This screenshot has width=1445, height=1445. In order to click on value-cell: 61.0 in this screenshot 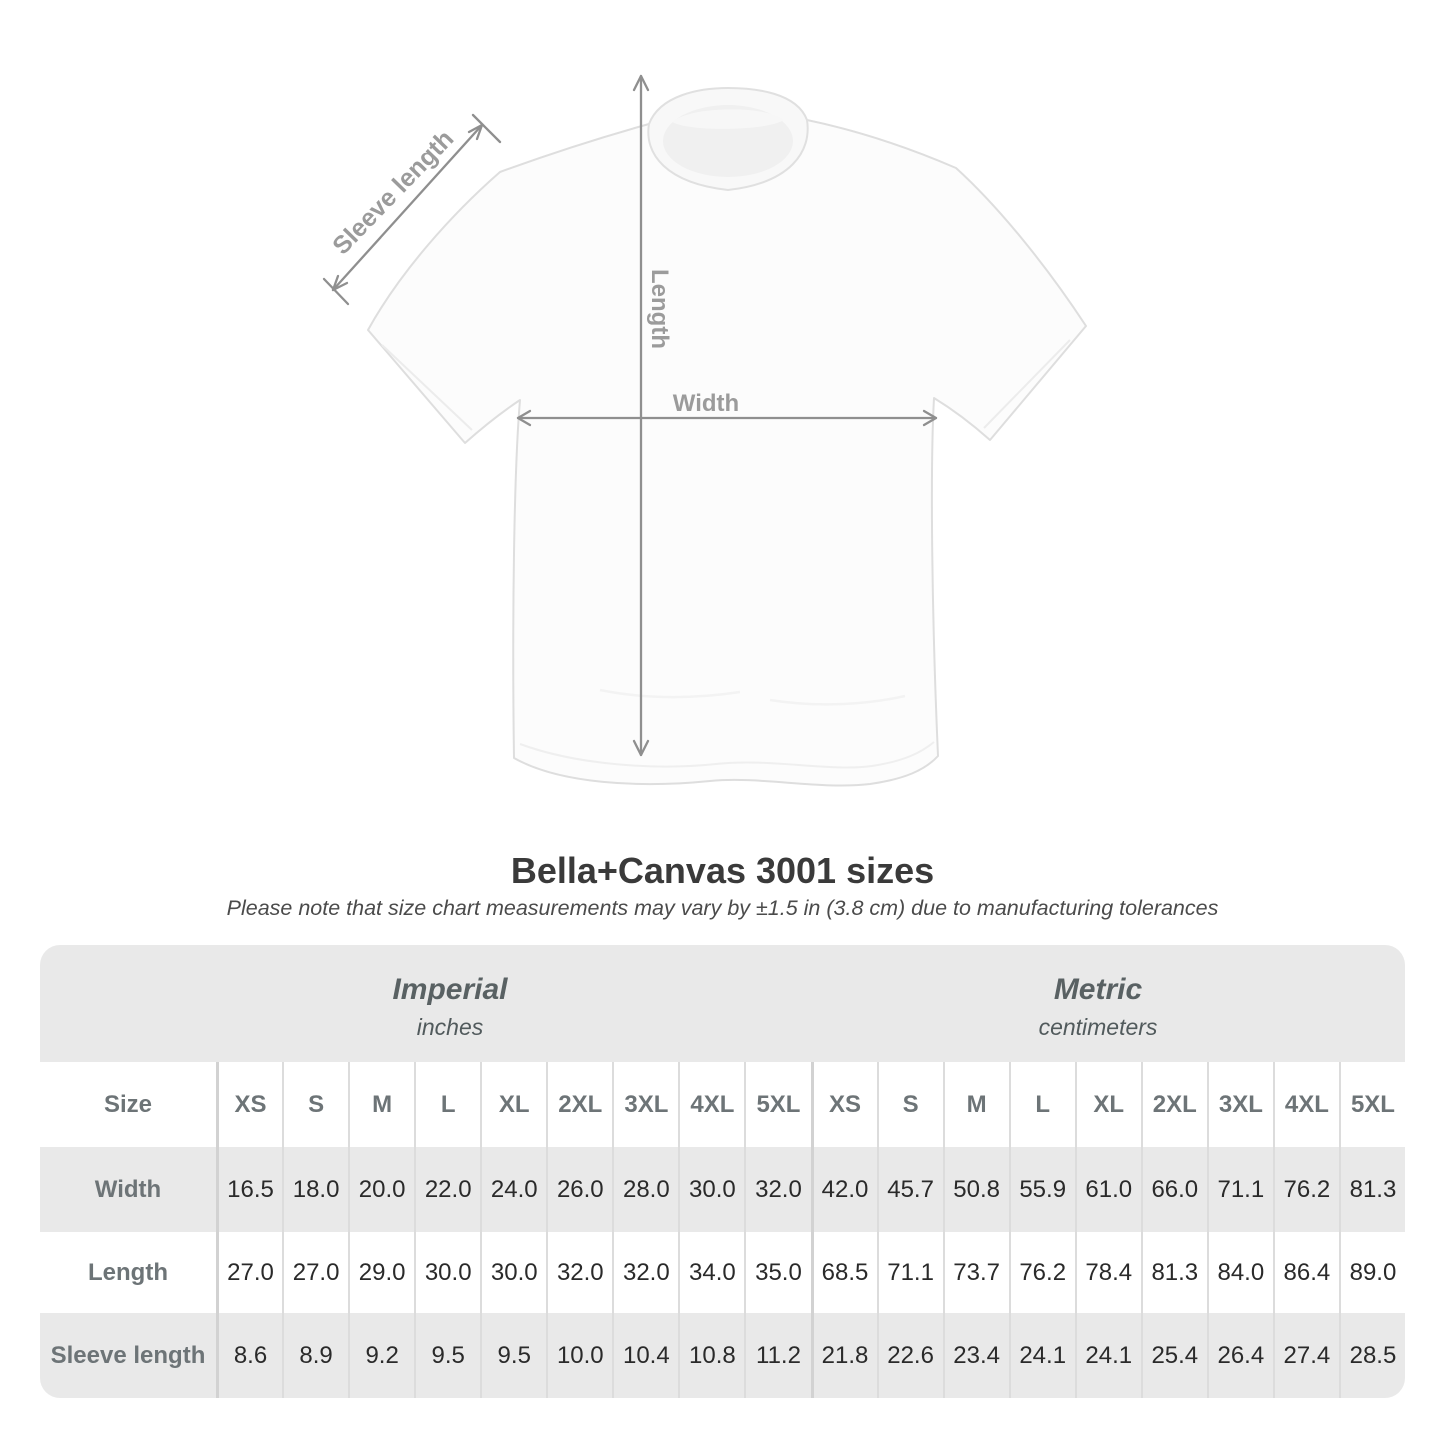, I will do `click(1107, 1189)`.